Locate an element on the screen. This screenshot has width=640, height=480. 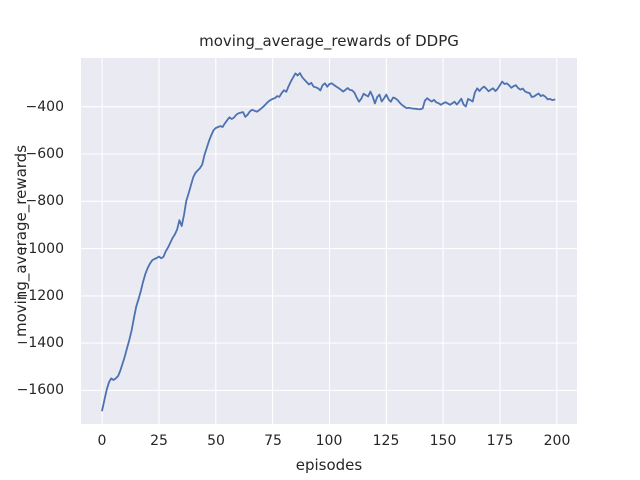
x-tick-label: 0 is located at coordinates (102, 441).